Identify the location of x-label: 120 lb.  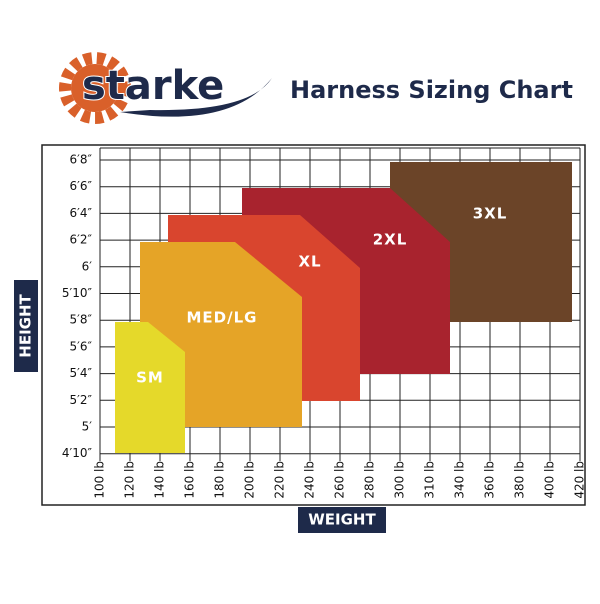
(130, 480).